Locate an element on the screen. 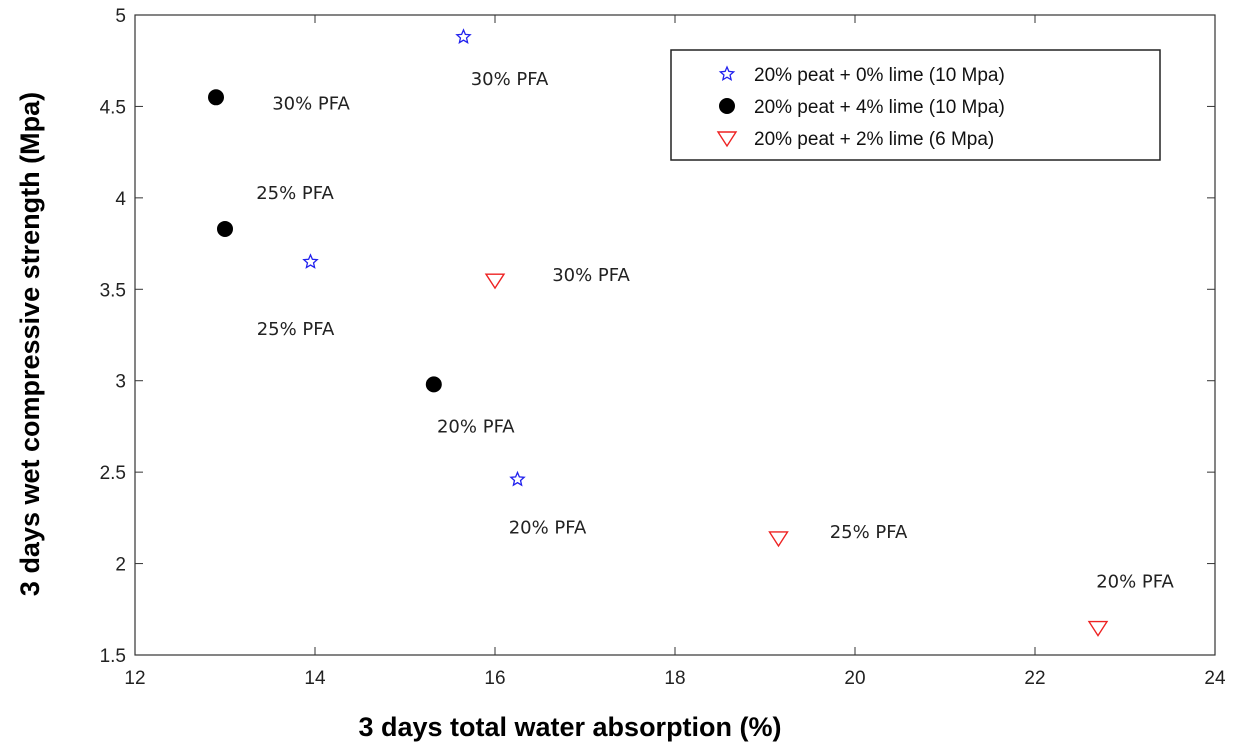  x-tick-label: 18 is located at coordinates (674, 678).